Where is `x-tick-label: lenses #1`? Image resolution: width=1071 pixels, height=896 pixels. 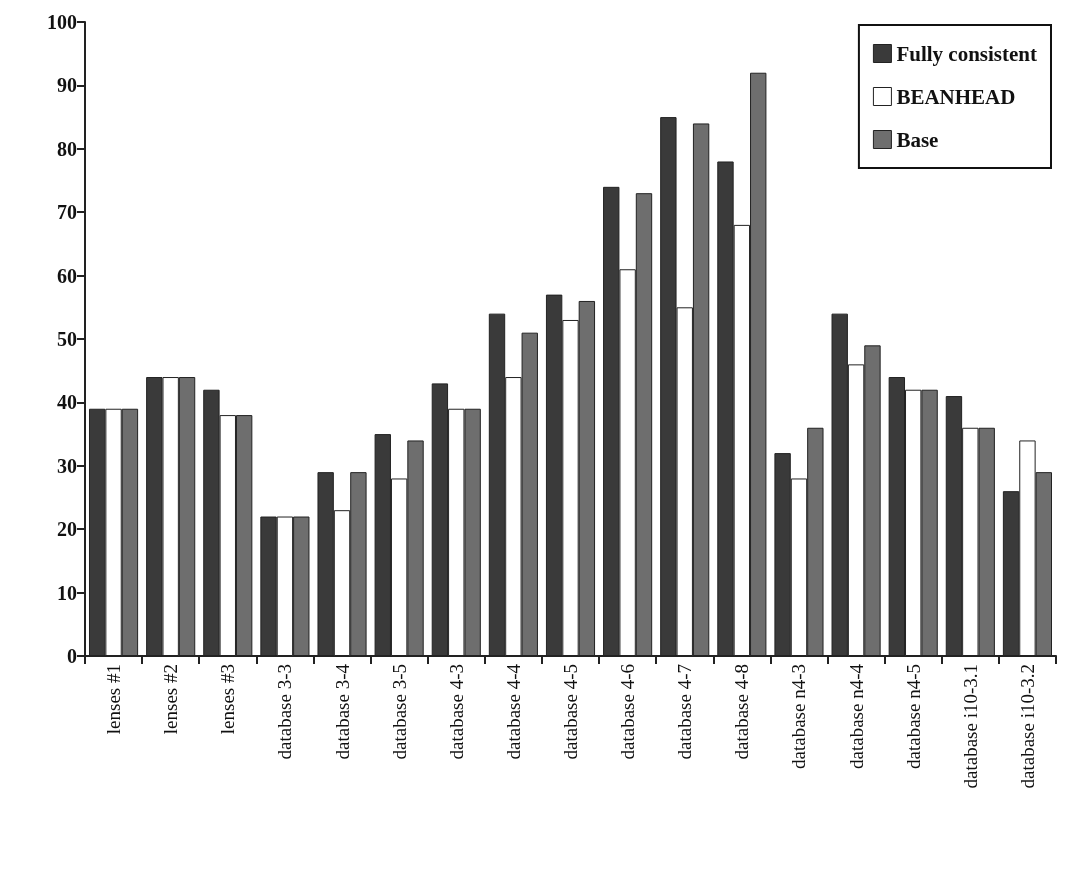 x-tick-label: lenses #1 is located at coordinates (114, 699).